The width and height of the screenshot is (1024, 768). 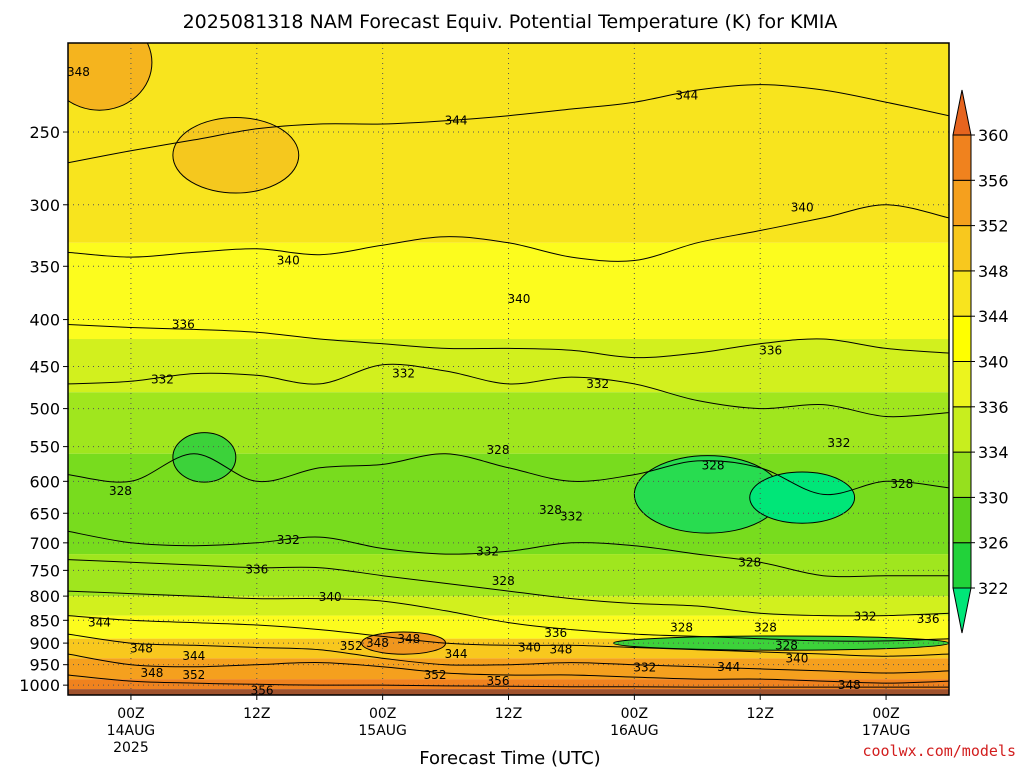 I want to click on contour-label-27: 336, so click(x=555, y=633).